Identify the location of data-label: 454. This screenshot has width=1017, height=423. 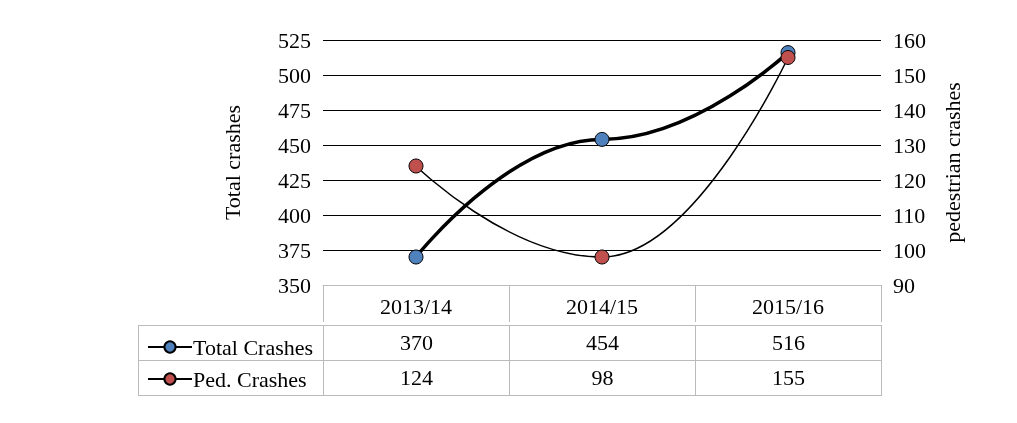
(602, 343).